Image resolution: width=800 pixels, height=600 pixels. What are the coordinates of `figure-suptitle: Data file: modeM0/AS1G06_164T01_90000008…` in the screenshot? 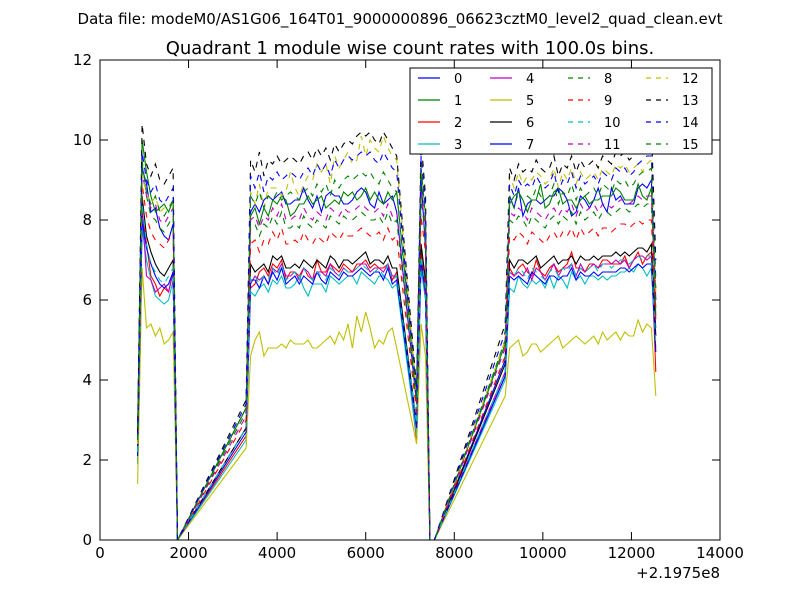 It's located at (400, 19).